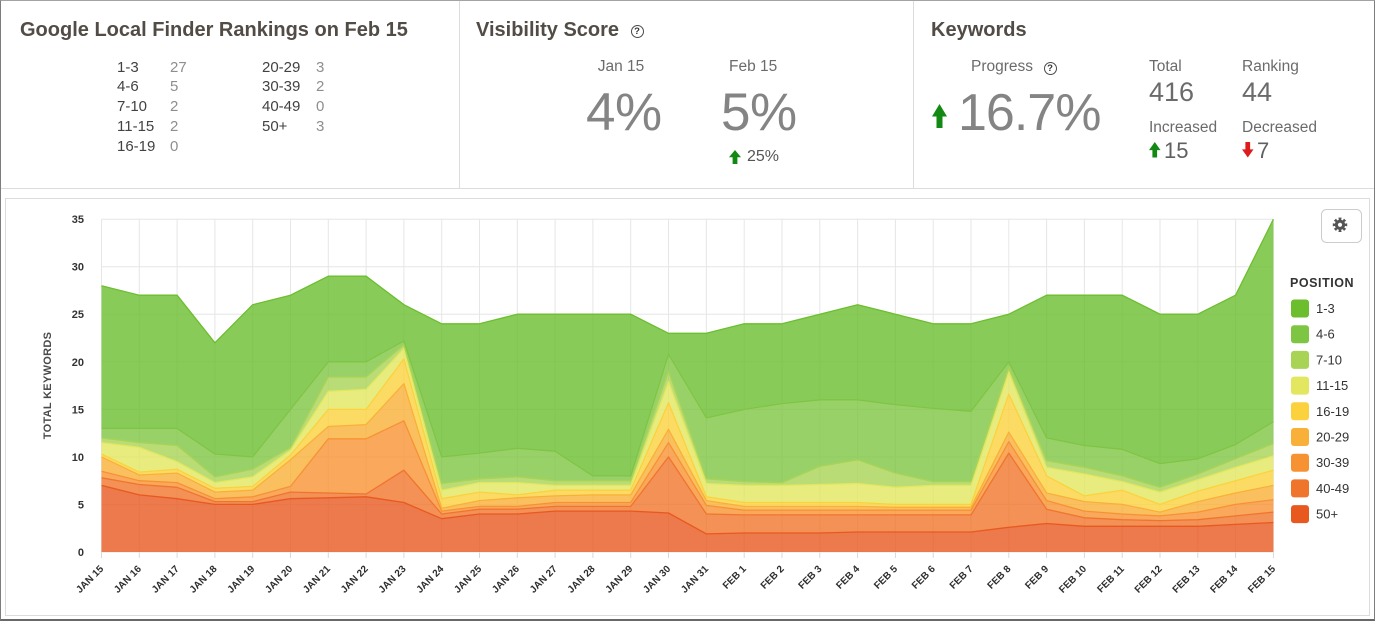  Describe the element at coordinates (1224, 580) in the screenshot. I see `svg-text: FEB 14` at that location.